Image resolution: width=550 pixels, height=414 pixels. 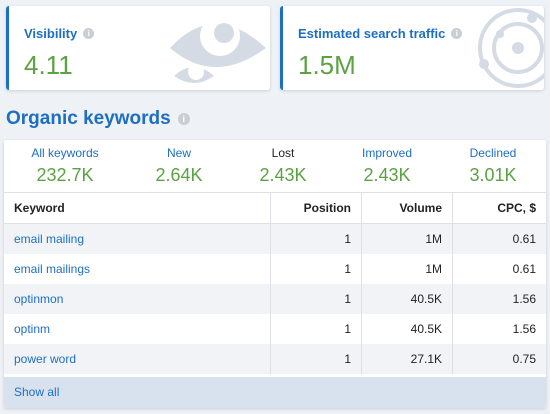 What do you see at coordinates (137, 299) in the screenshot?
I see `keyword-link: optinmon` at bounding box center [137, 299].